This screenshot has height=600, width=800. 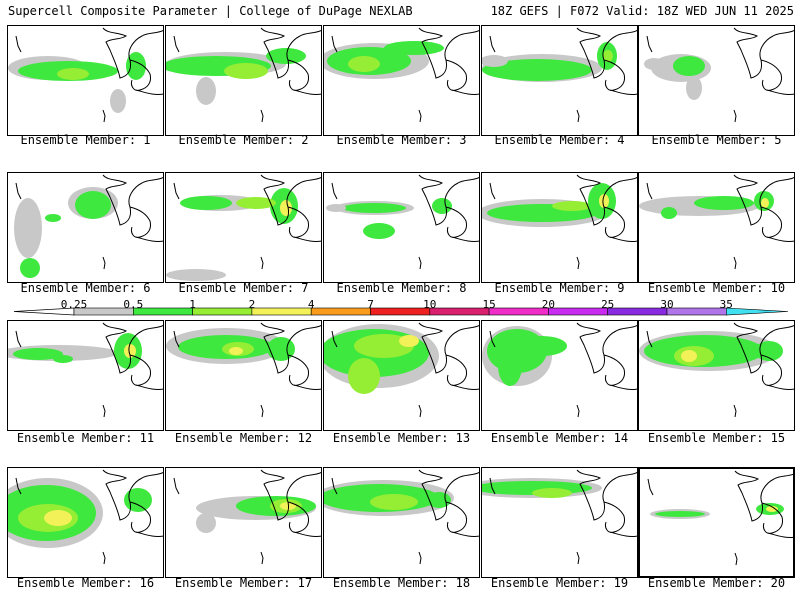 What do you see at coordinates (559, 288) in the screenshot?
I see `member-caption: Ensemble Member: 9` at bounding box center [559, 288].